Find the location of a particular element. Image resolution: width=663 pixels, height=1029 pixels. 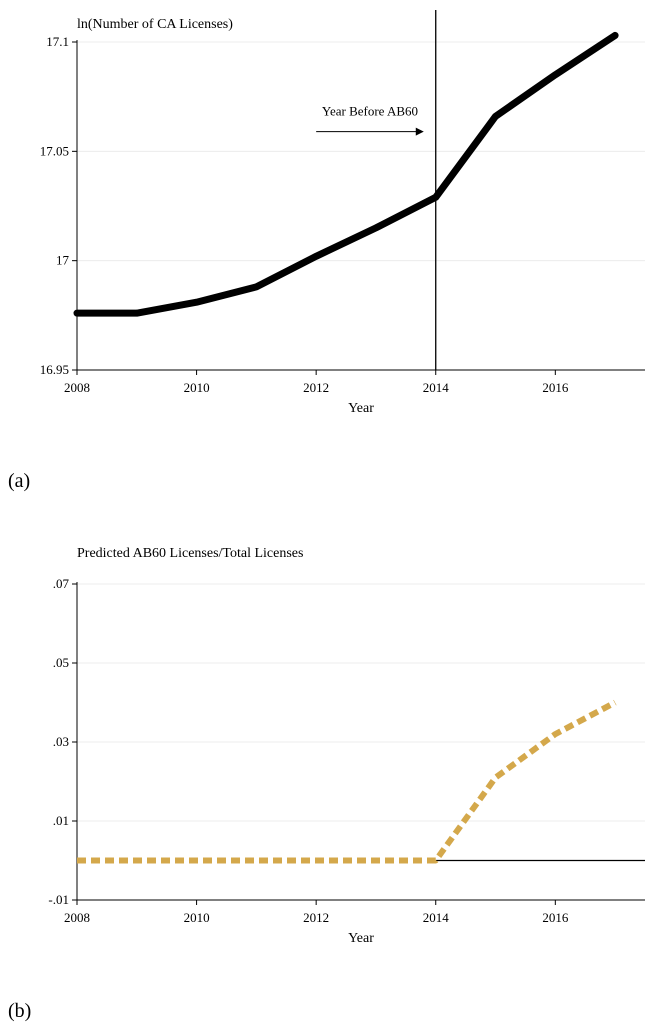

y-tick-label: 17.05 is located at coordinates (54, 150).